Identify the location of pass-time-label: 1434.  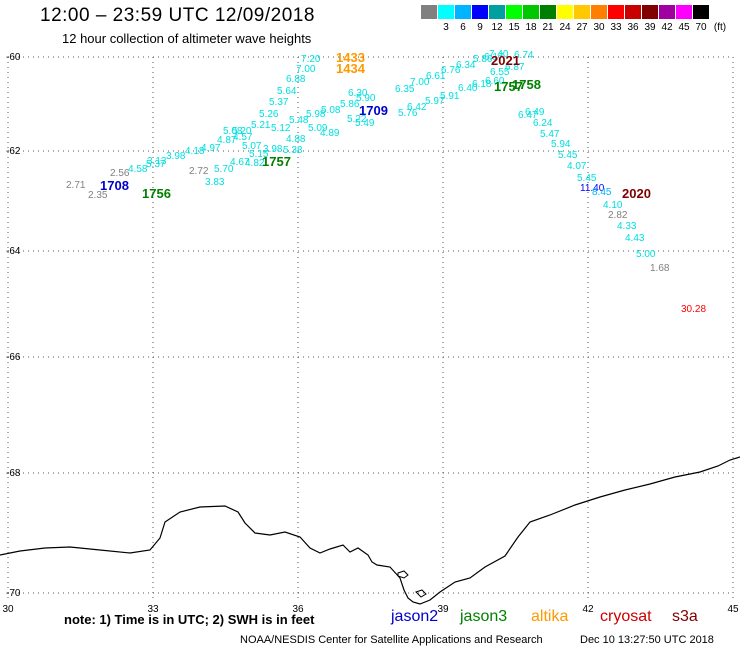
(351, 68).